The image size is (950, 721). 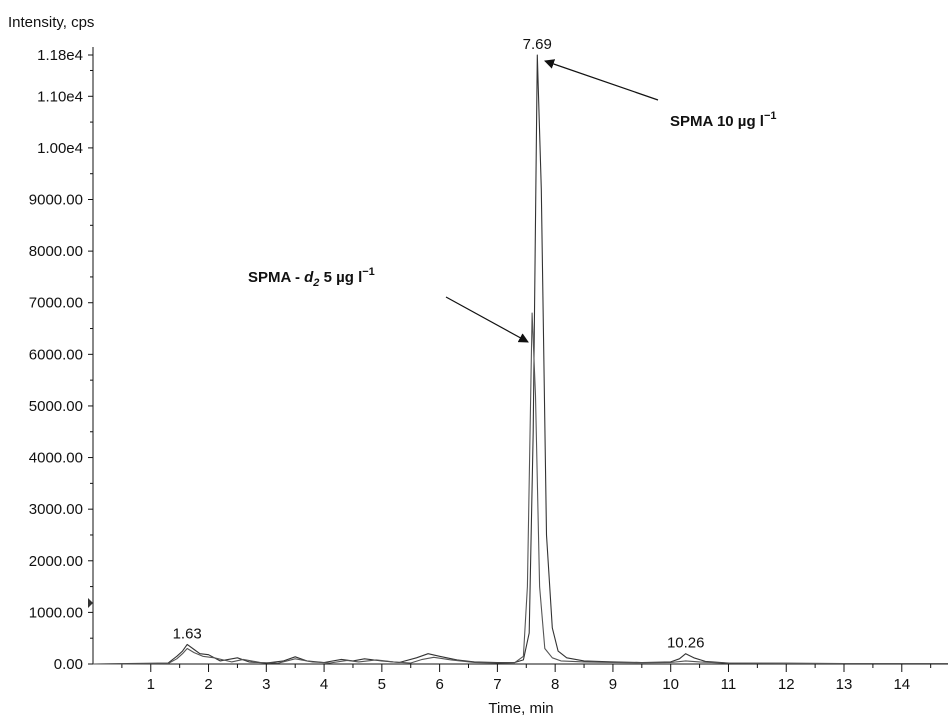 I want to click on baseline-marker-icon, so click(x=90, y=603).